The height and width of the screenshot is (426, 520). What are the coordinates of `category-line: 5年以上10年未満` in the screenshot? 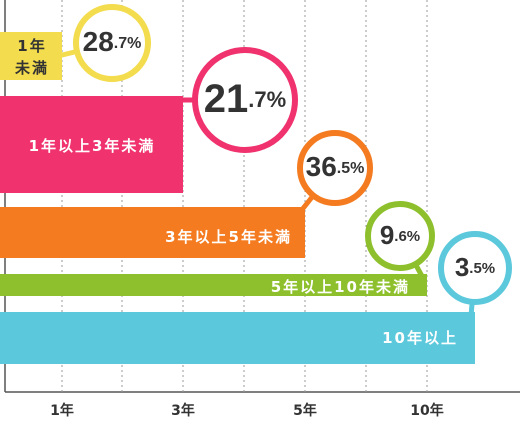 It's located at (340, 287).